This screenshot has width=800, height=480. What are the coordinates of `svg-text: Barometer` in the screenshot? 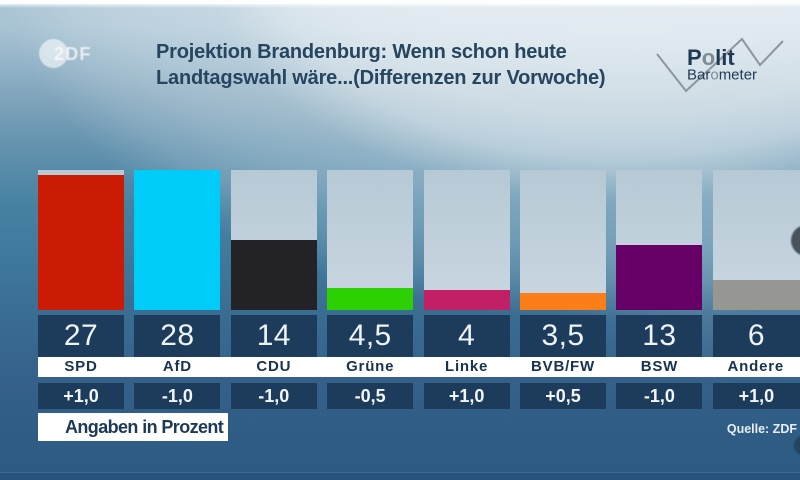 It's located at (722, 75).